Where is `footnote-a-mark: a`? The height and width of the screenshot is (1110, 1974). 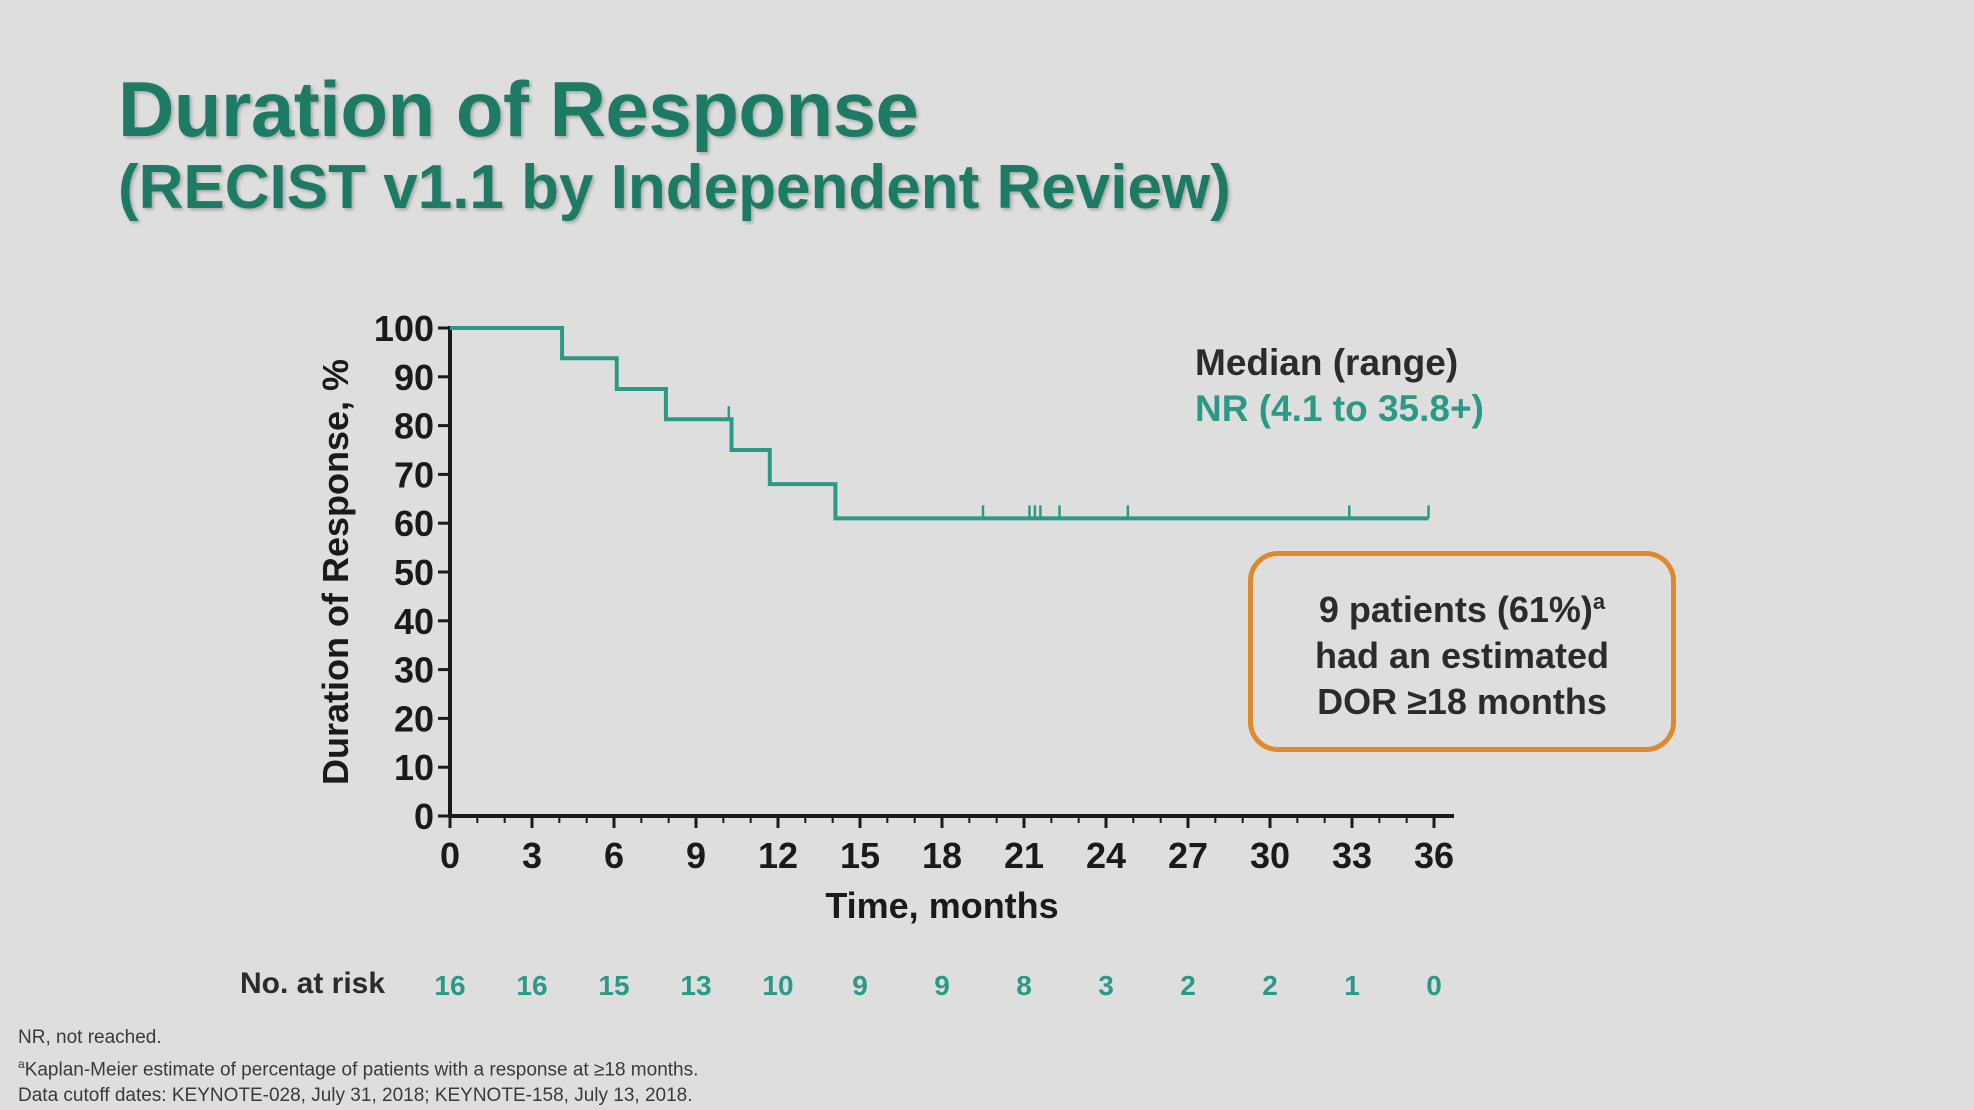
footnote-a-mark: a is located at coordinates (21, 1064).